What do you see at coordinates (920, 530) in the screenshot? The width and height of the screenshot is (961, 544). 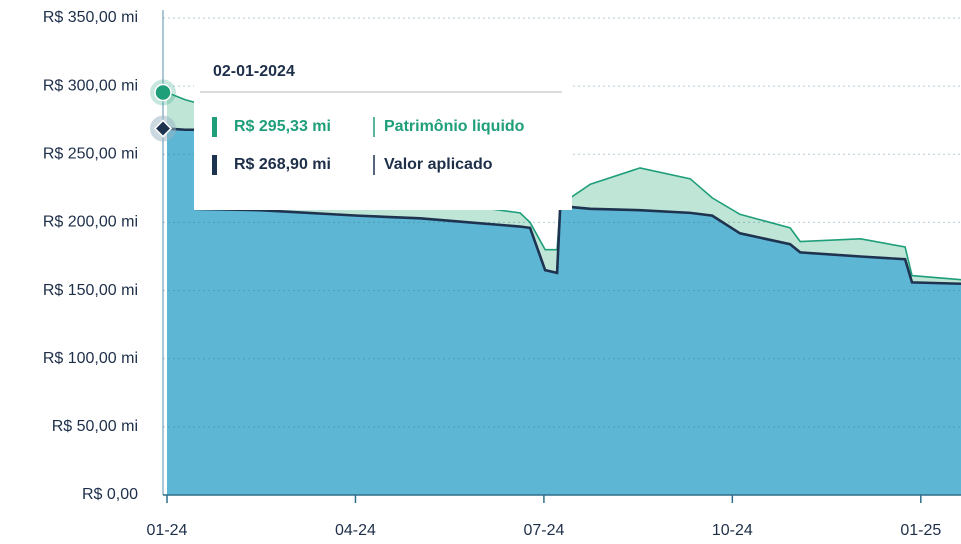 I see `x-tick-label: 01-25` at bounding box center [920, 530].